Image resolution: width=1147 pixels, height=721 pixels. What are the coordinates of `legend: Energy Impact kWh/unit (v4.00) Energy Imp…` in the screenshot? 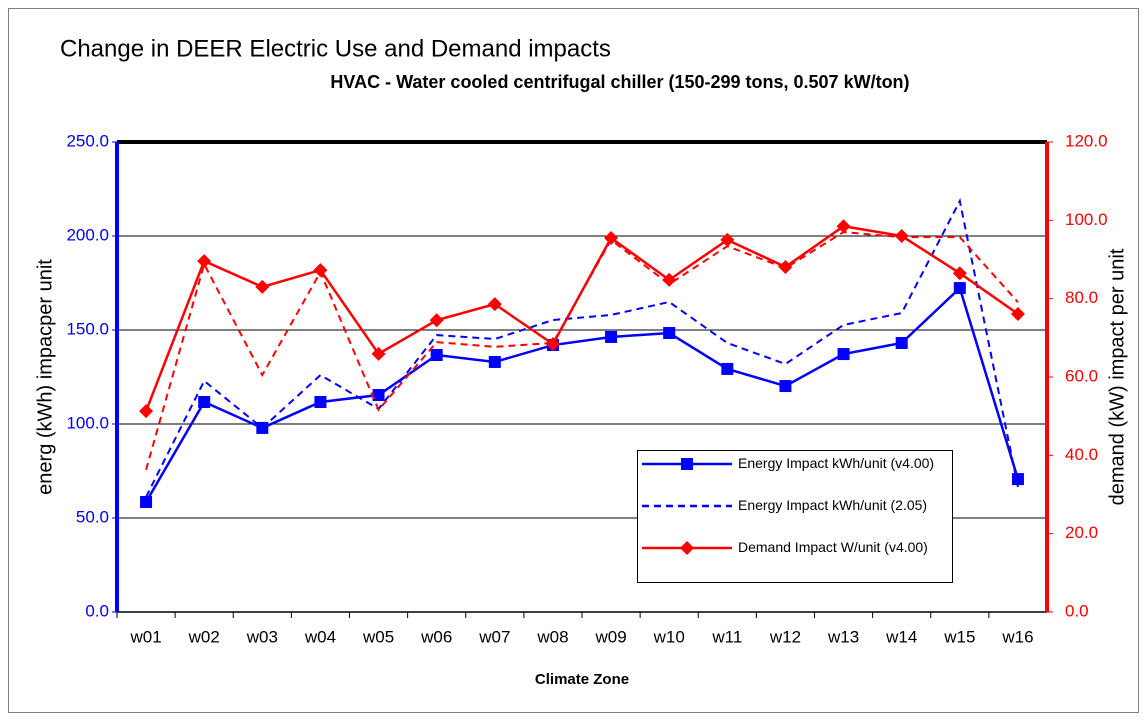 It's located at (795, 516).